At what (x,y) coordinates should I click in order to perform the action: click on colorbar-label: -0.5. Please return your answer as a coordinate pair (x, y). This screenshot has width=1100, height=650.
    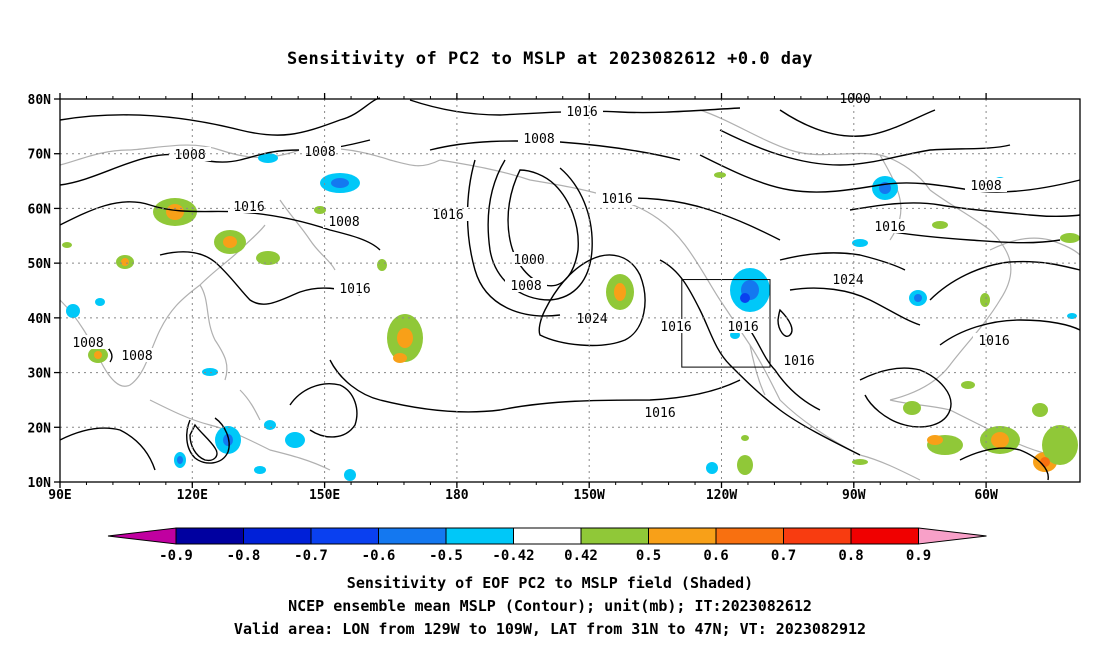
    Looking at the image, I should click on (446, 556).